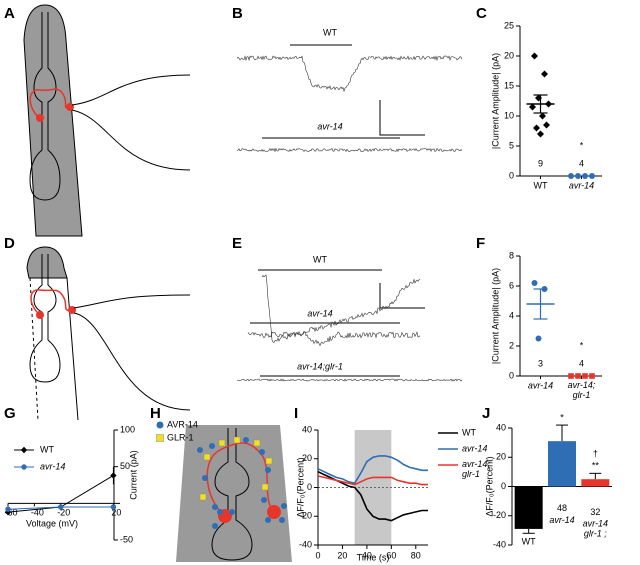 Image resolution: width=640 pixels, height=565 pixels. I want to click on n-label: 9, so click(540, 163).